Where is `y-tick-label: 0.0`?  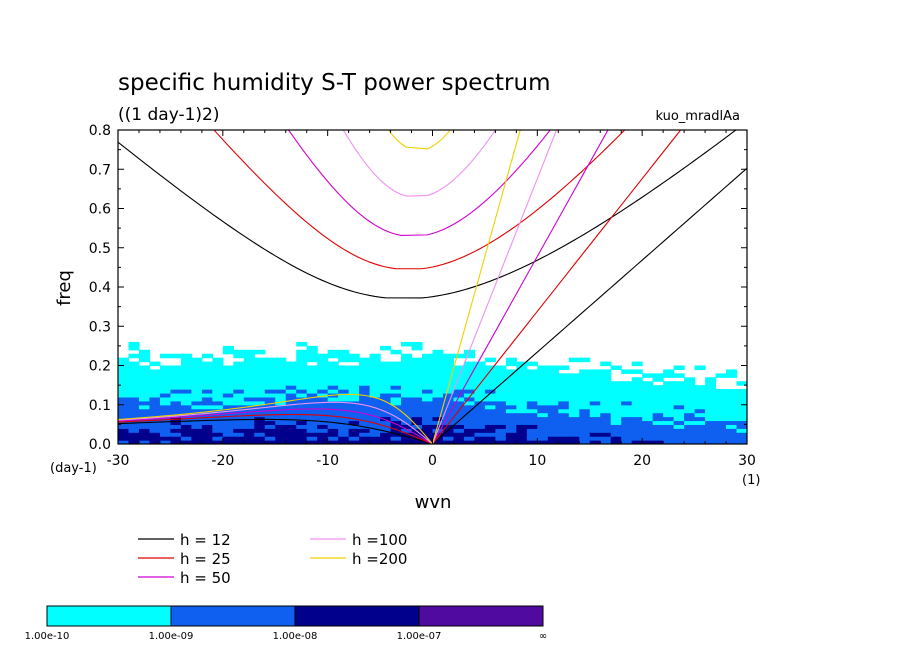
y-tick-label: 0.0 is located at coordinates (100, 445).